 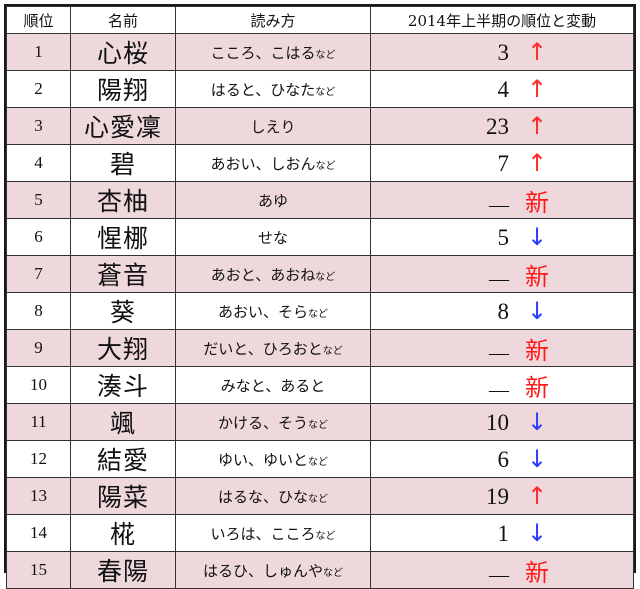 I want to click on table-row: 12 結愛 ゆい、ゆいとなど 6 ↓, so click(x=320, y=459).